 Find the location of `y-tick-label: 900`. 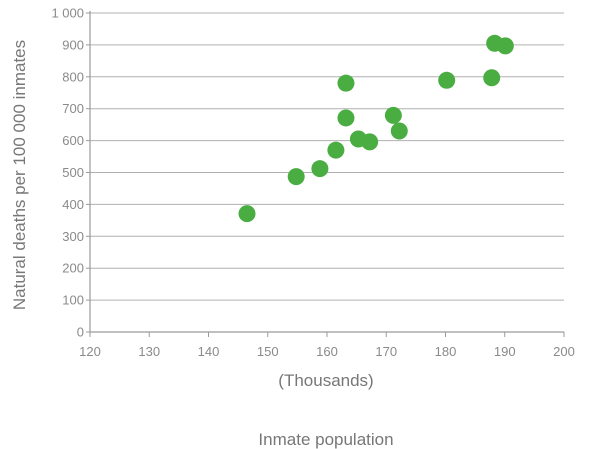

y-tick-label: 900 is located at coordinates (73, 44).